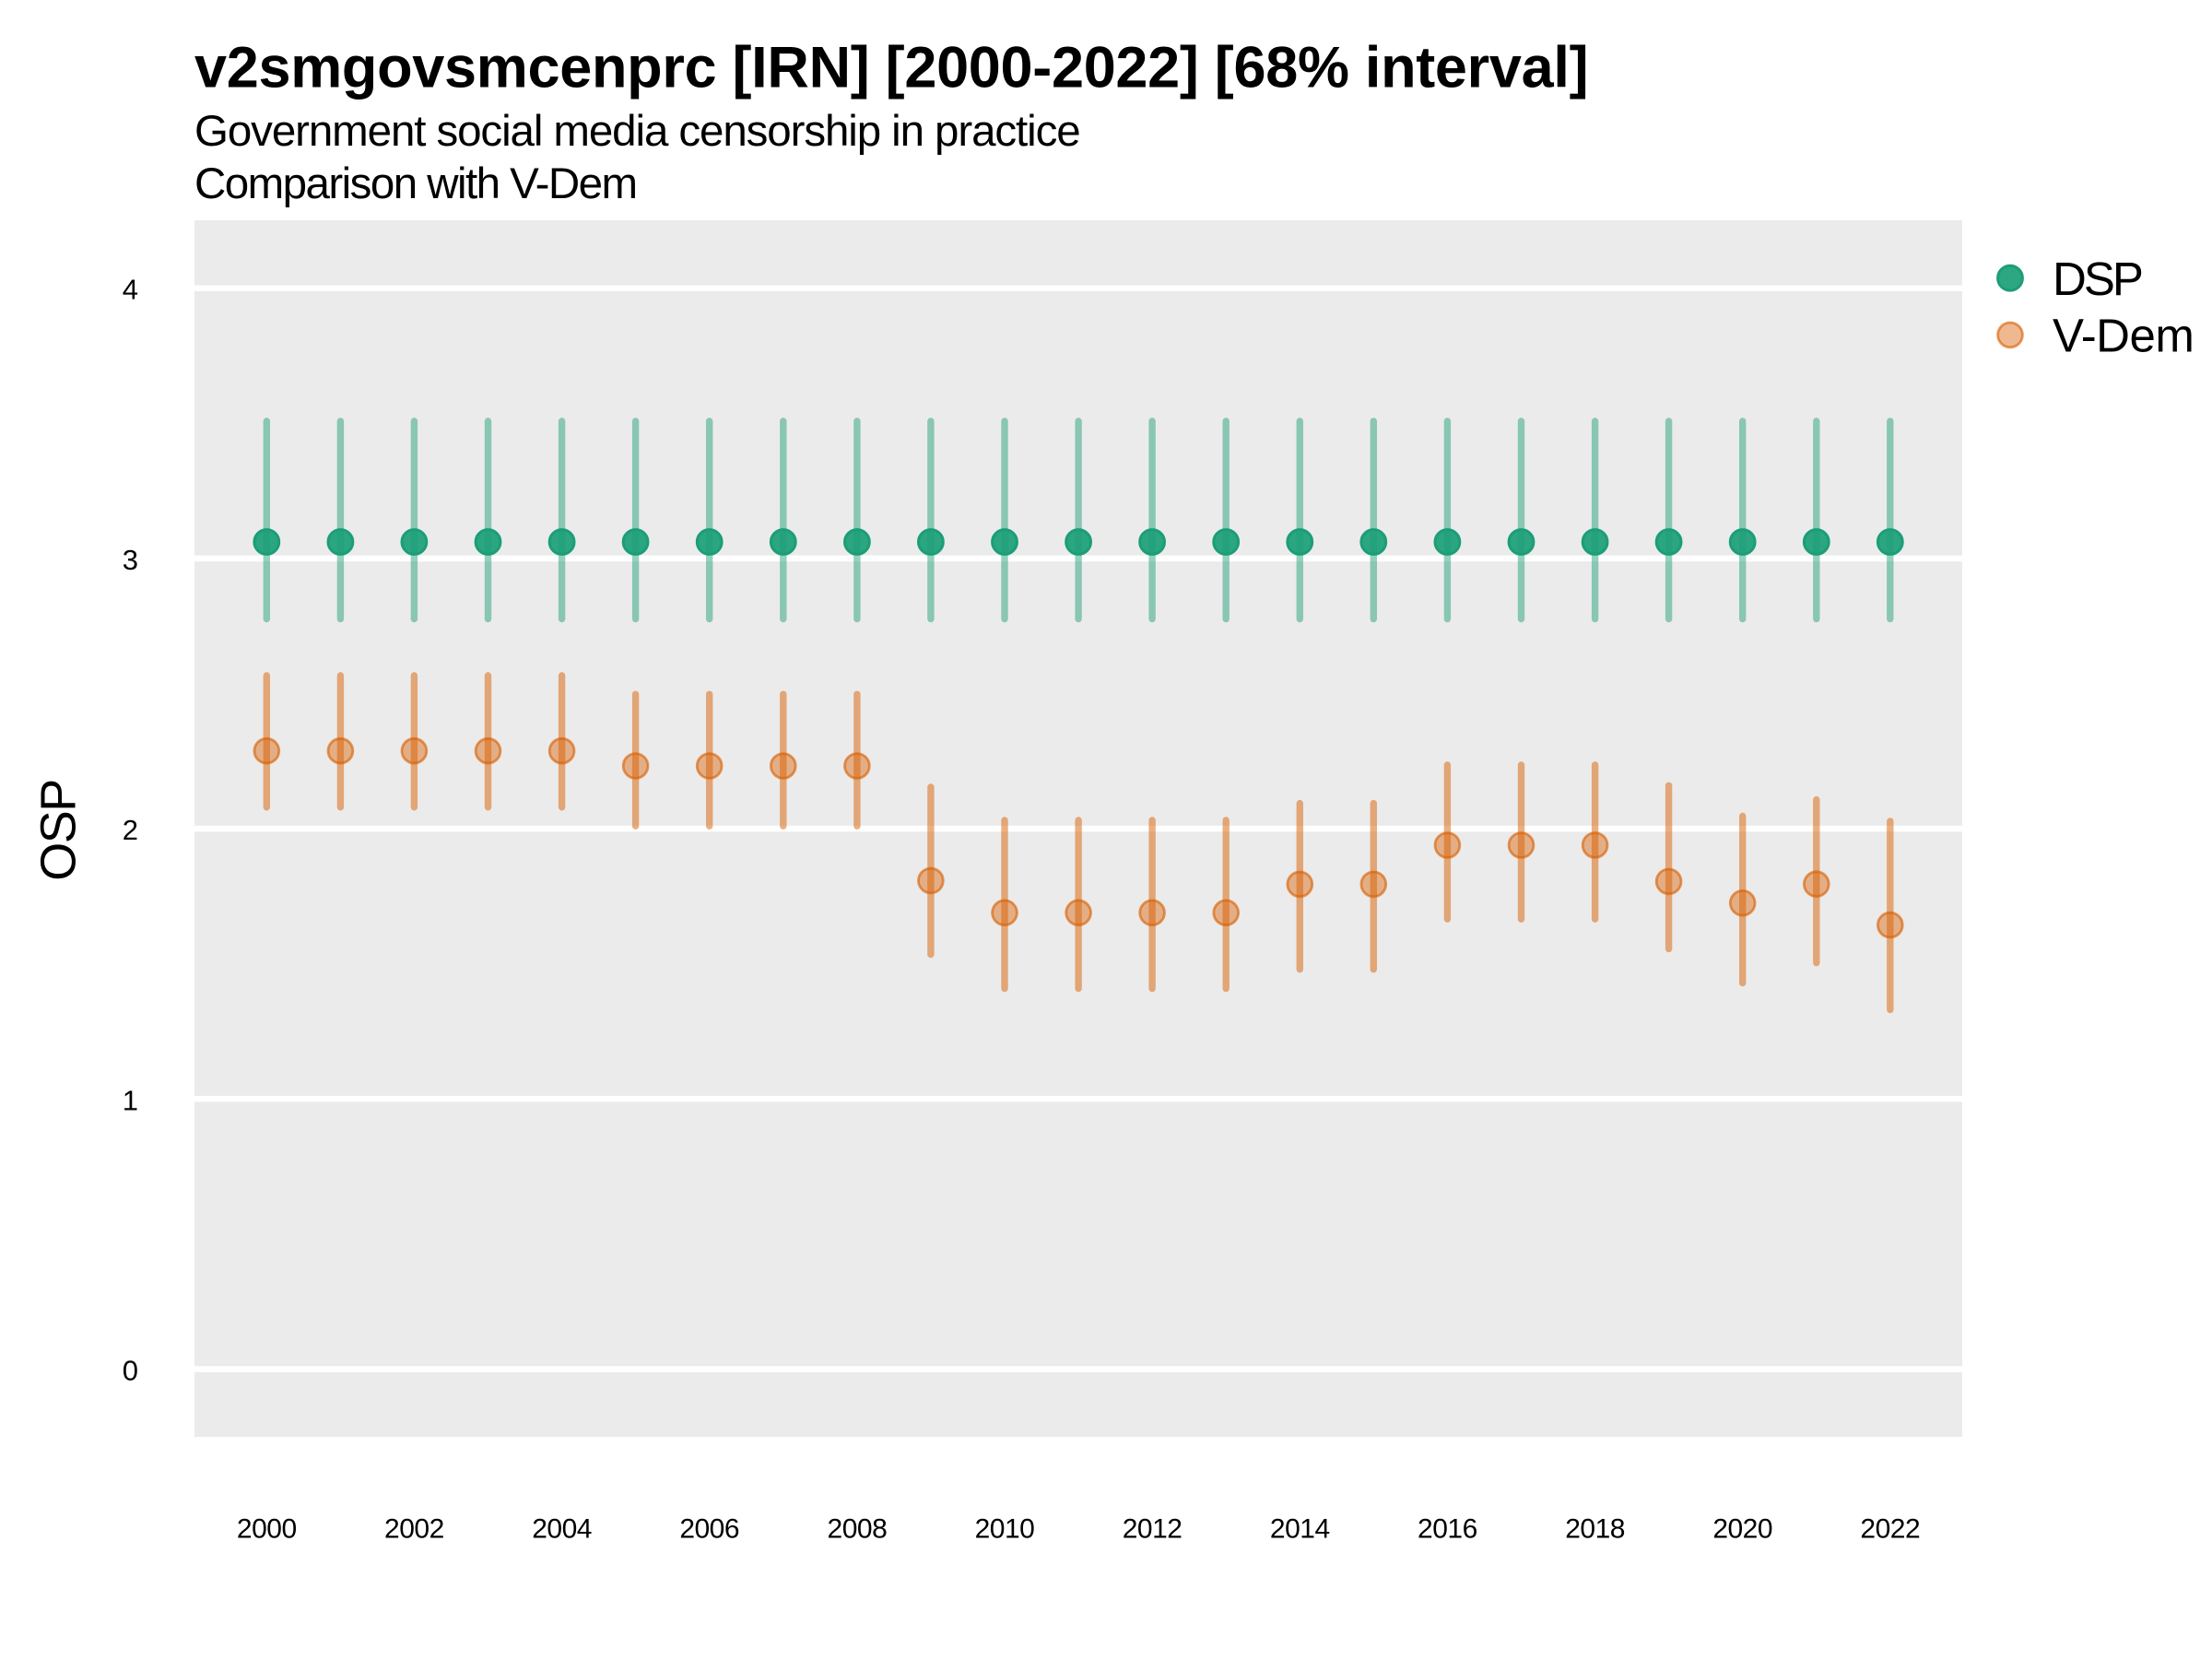  What do you see at coordinates (709, 1528) in the screenshot?
I see `svg-text: 2006` at bounding box center [709, 1528].